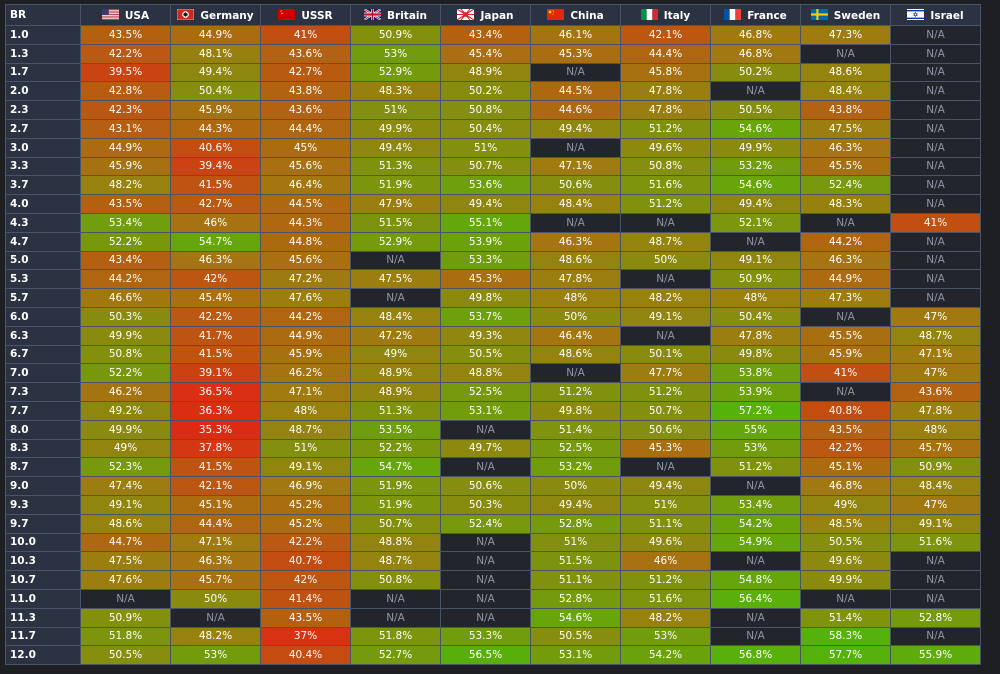 The width and height of the screenshot is (1000, 674). I want to click on column-header-italy: Italy, so click(665, 15).